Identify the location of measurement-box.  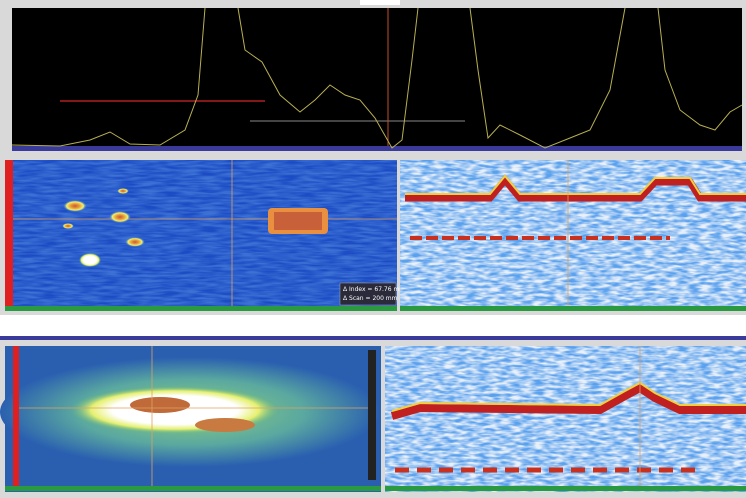
(368, 294).